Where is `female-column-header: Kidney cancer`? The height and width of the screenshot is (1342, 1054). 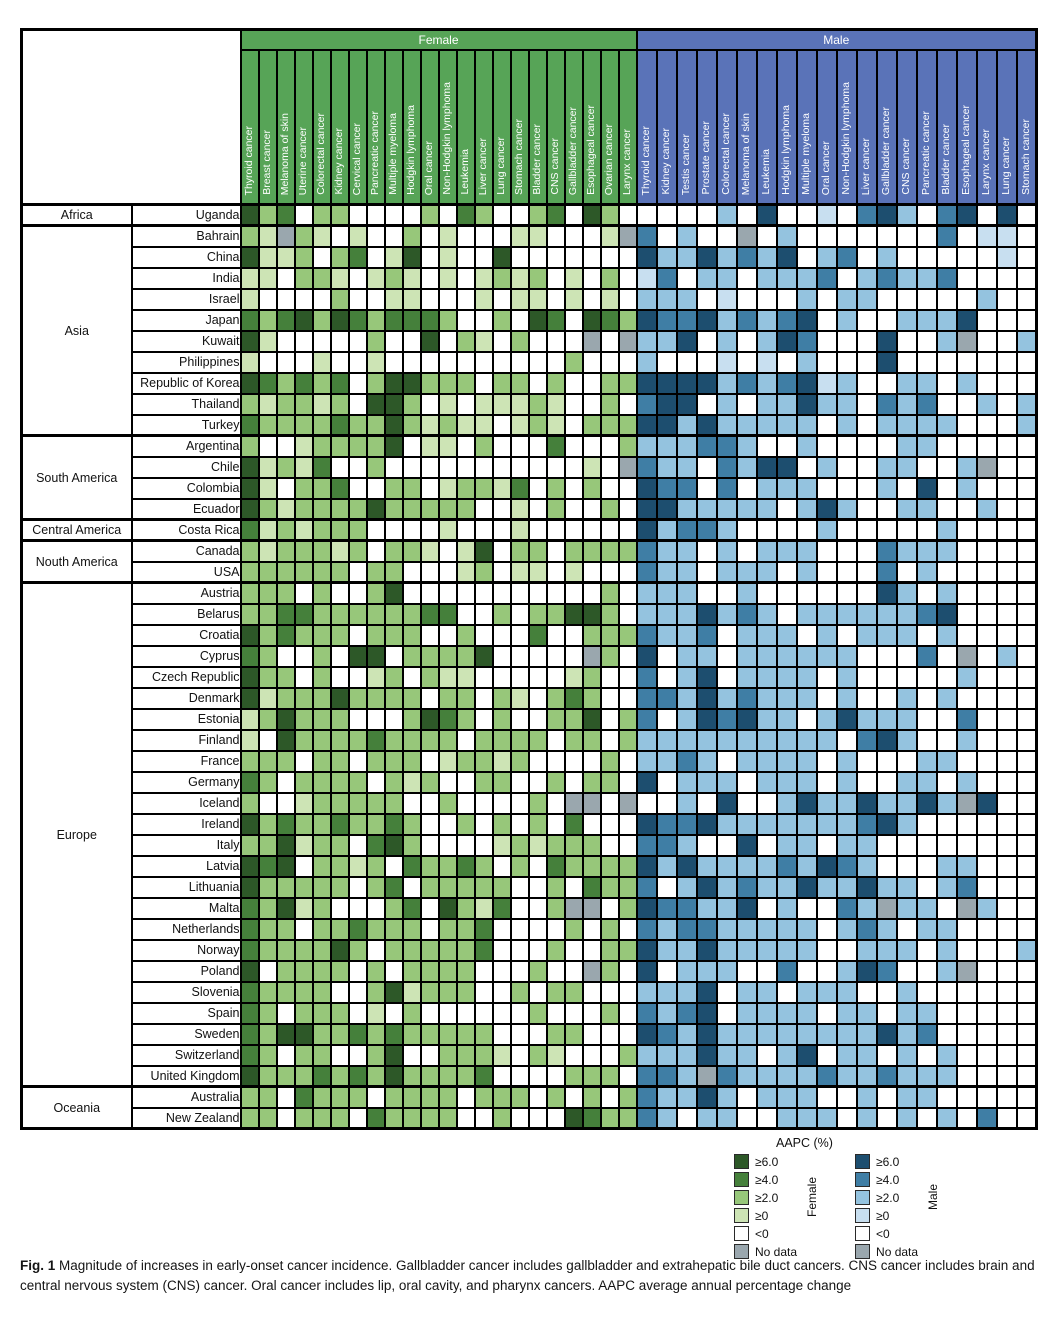 female-column-header: Kidney cancer is located at coordinates (339, 127).